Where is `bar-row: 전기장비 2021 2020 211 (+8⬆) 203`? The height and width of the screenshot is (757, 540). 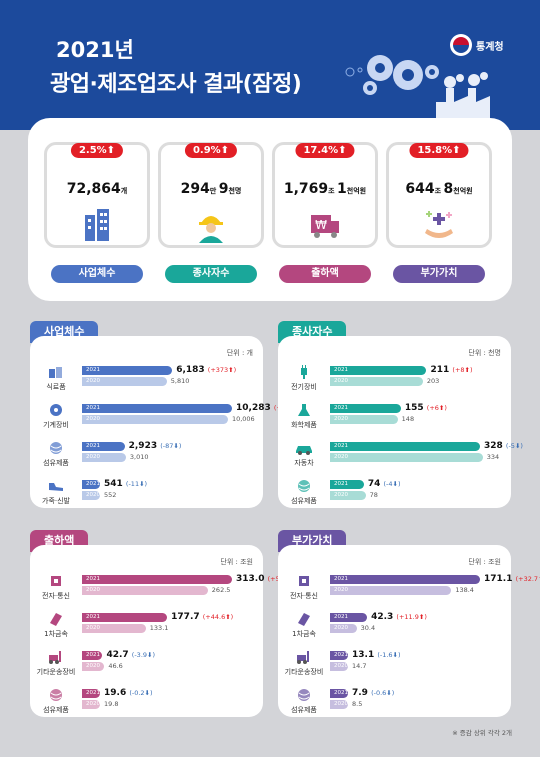 bar-row: 전기장비 2021 2020 211 (+8⬆) 203 is located at coordinates (394, 384).